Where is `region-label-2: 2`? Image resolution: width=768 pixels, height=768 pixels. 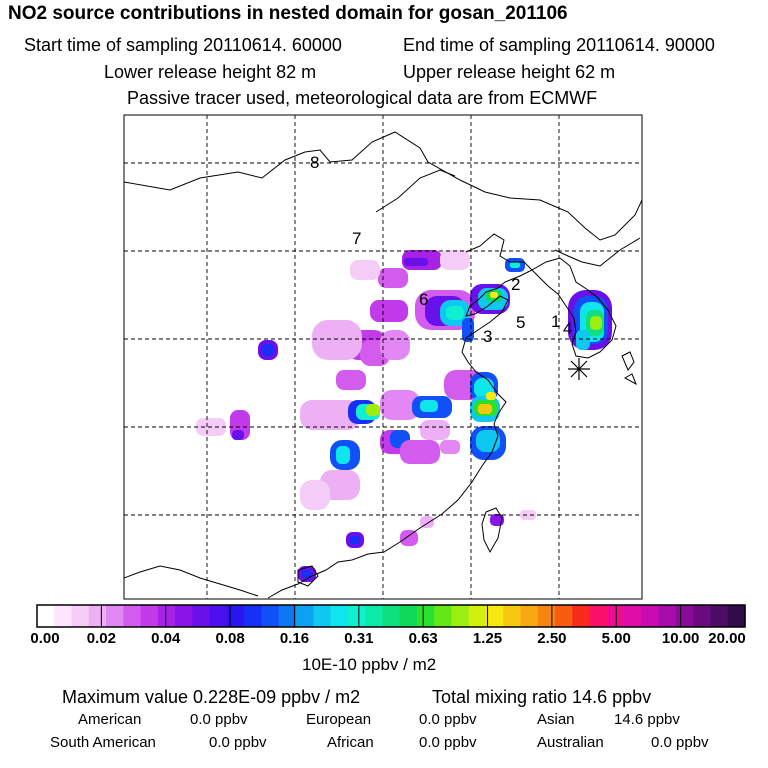
region-label-2: 2 is located at coordinates (515, 284).